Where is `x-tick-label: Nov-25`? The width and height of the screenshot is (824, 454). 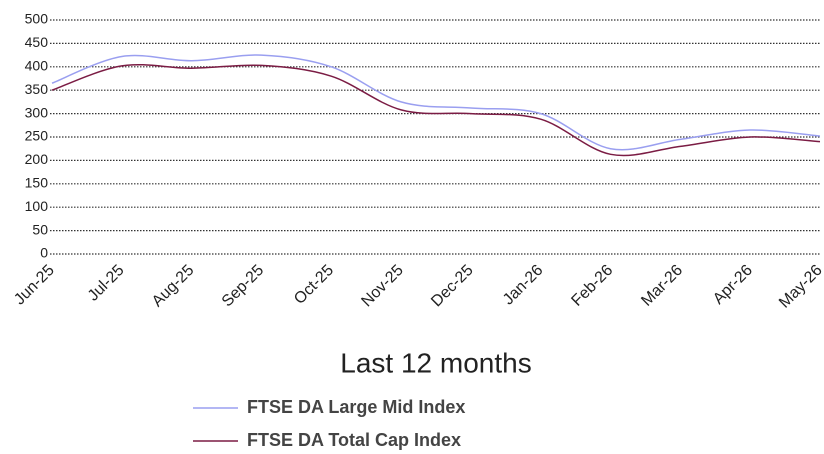 x-tick-label: Nov-25 is located at coordinates (382, 286).